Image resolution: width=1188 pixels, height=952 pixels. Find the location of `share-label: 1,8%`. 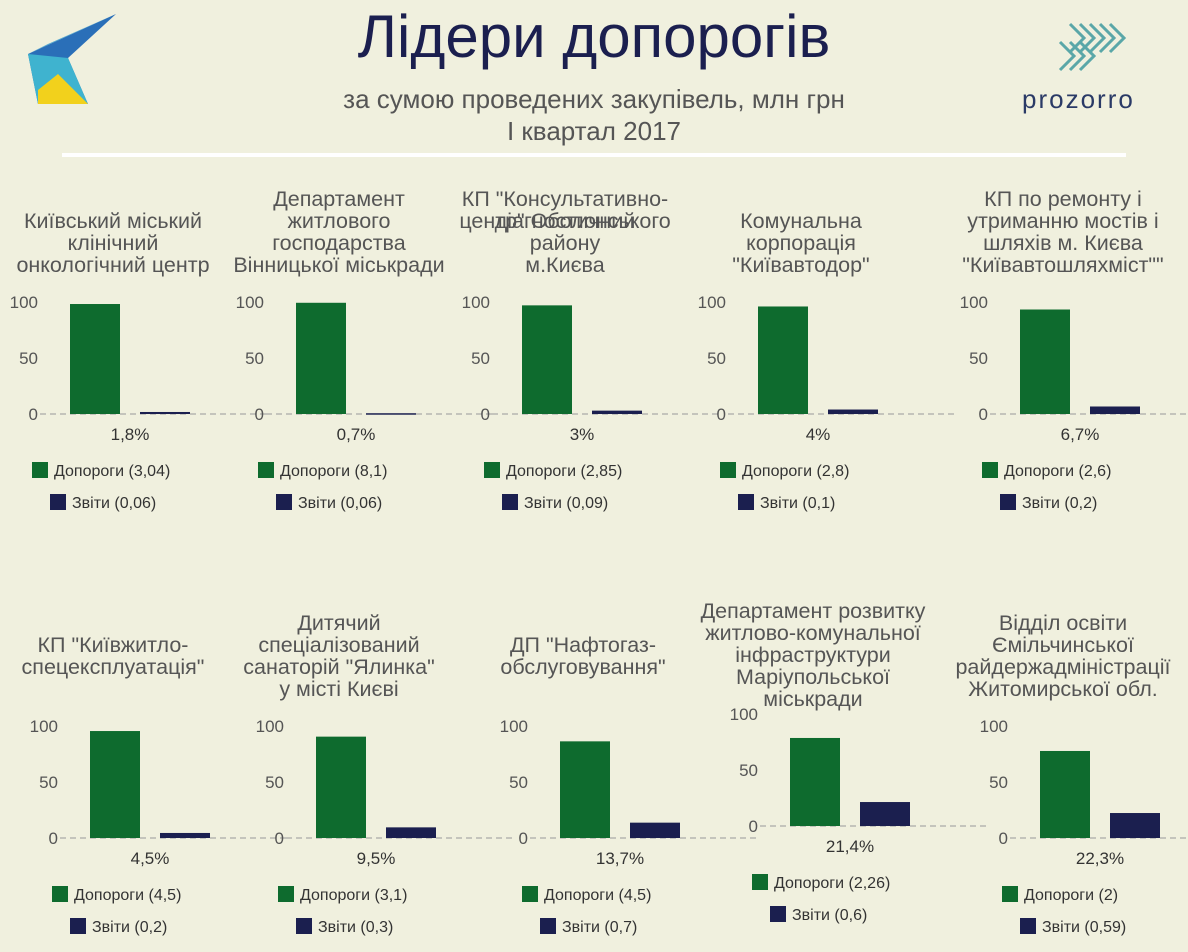

share-label: 1,8% is located at coordinates (130, 434).